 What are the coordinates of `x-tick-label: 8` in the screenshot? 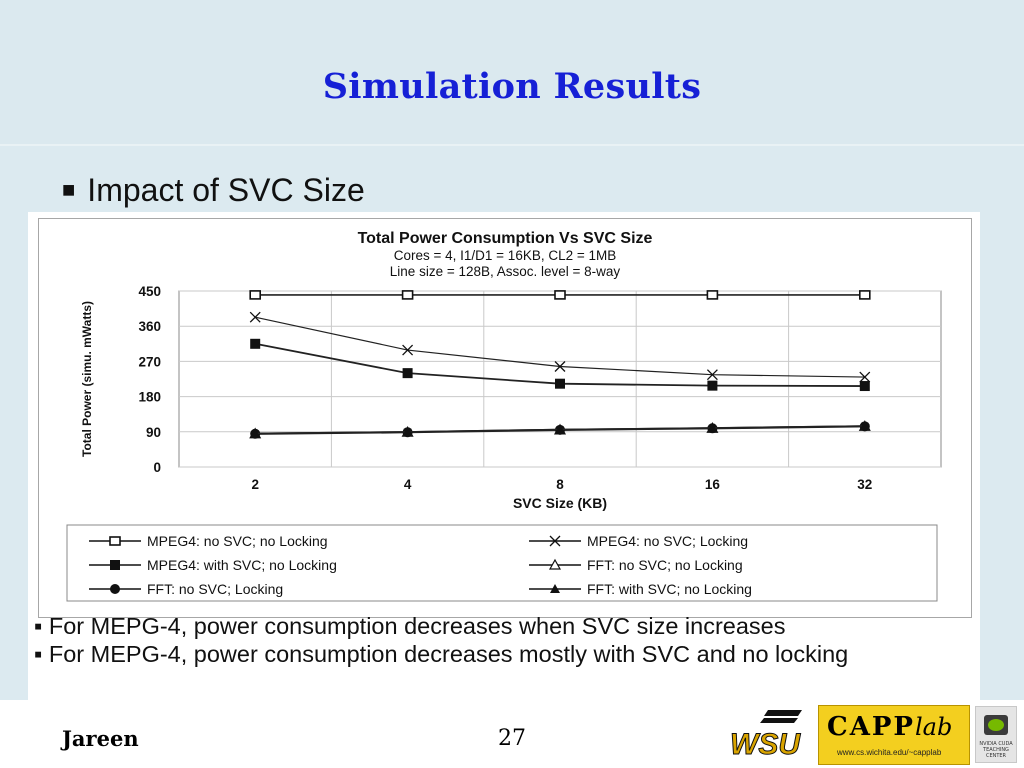 It's located at (560, 484).